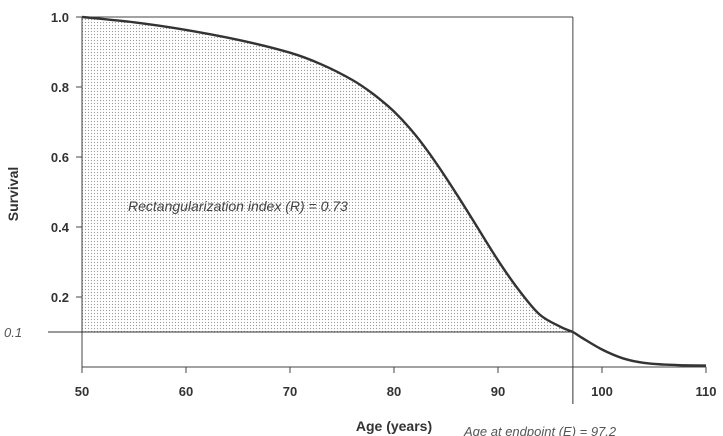  I want to click on y-tick-label-0.2: 0.2, so click(60, 297).